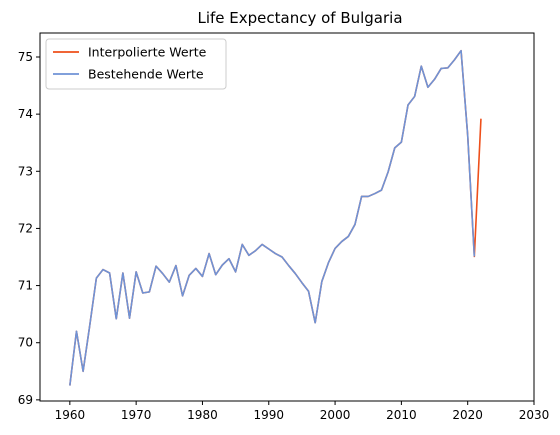  What do you see at coordinates (147, 52) in the screenshot?
I see `legend-label-1: Interpolierte Werte` at bounding box center [147, 52].